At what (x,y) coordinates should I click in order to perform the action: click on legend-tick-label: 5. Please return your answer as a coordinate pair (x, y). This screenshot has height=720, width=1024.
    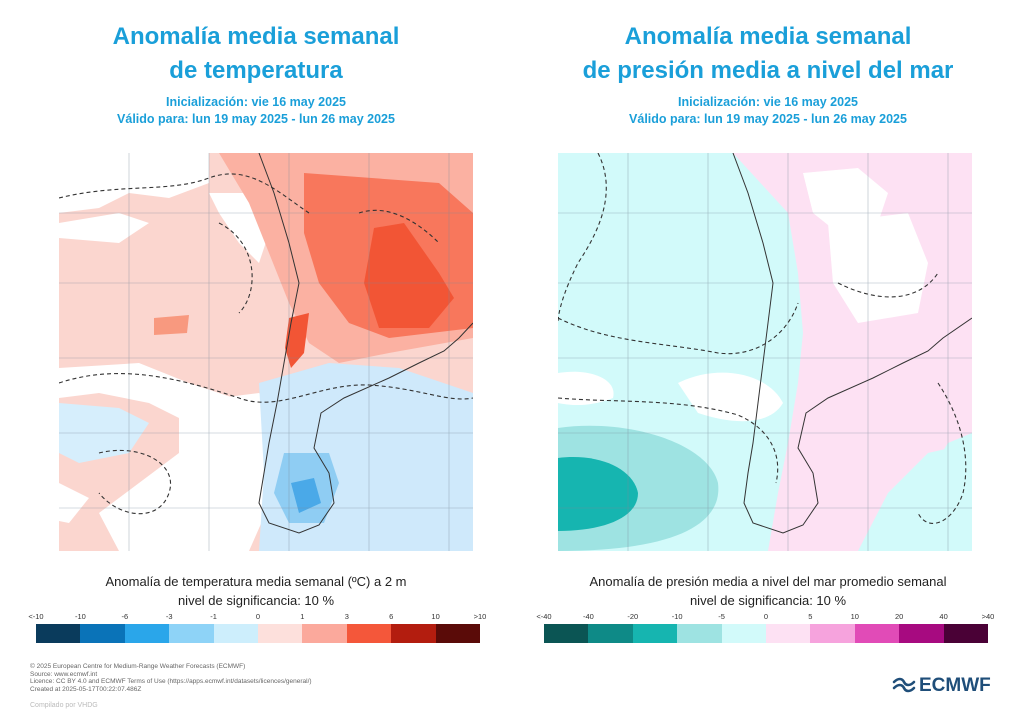
    Looking at the image, I should click on (810, 616).